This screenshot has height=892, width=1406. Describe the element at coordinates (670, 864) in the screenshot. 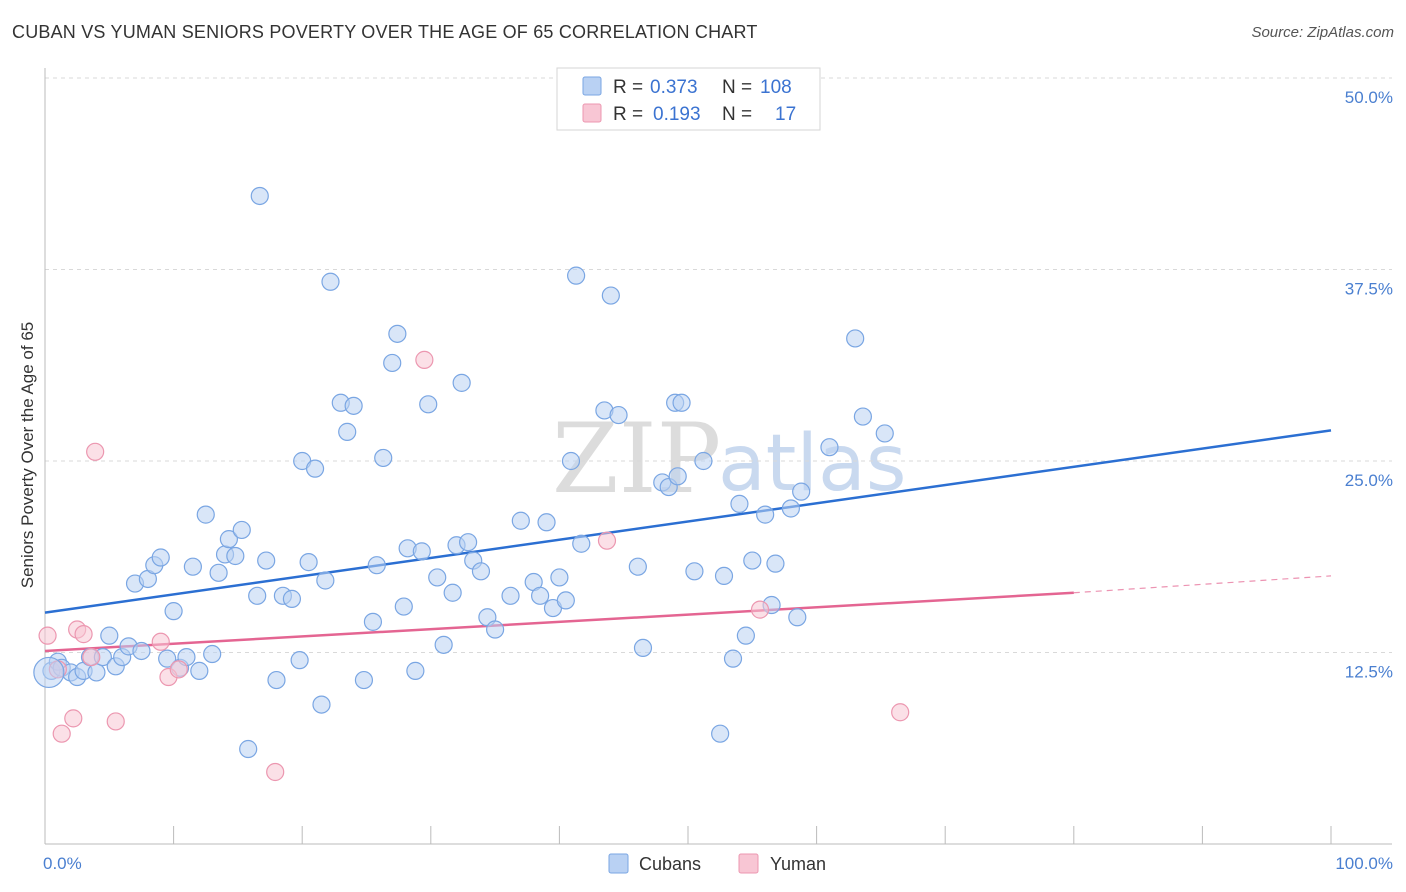

I see `bottom-legend-label-cubans: Cubans` at that location.